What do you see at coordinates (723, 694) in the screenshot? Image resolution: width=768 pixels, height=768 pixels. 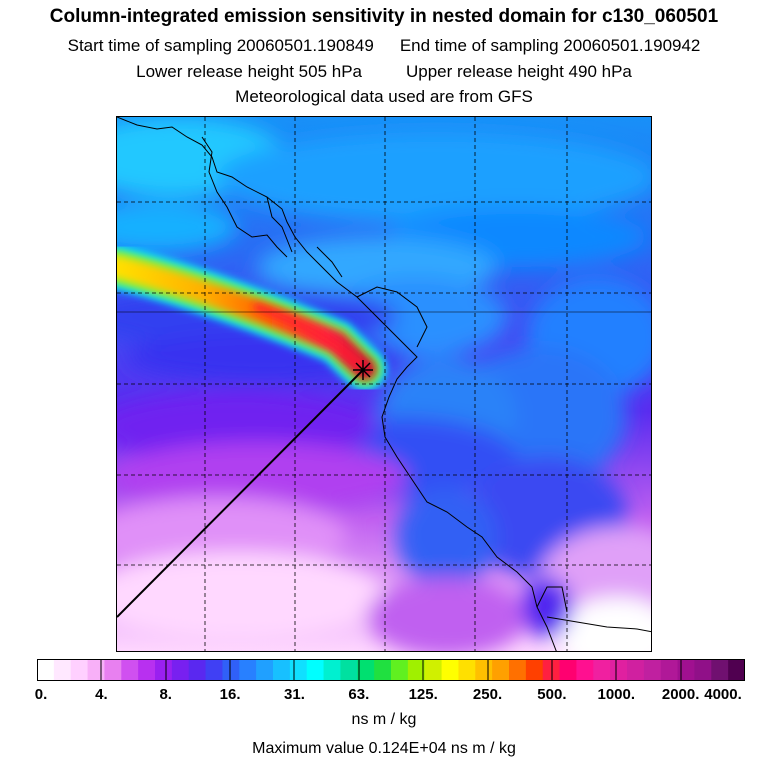 I see `color-scale-tick-label: 4000.` at bounding box center [723, 694].